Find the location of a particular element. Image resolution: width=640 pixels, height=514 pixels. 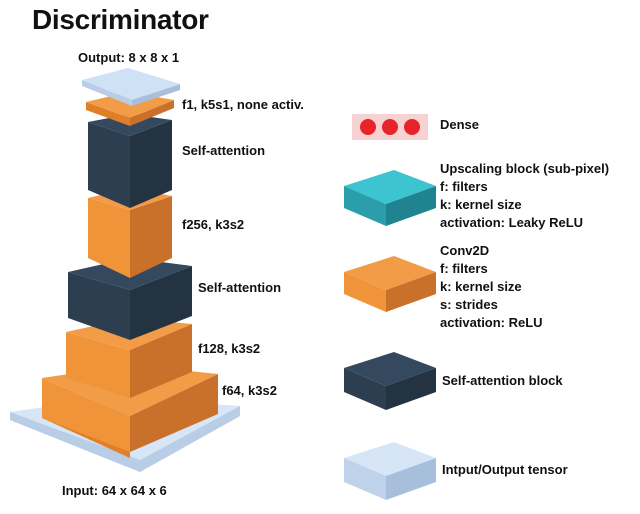

layer-label-self-attention-lower: Self-attention is located at coordinates (240, 287).